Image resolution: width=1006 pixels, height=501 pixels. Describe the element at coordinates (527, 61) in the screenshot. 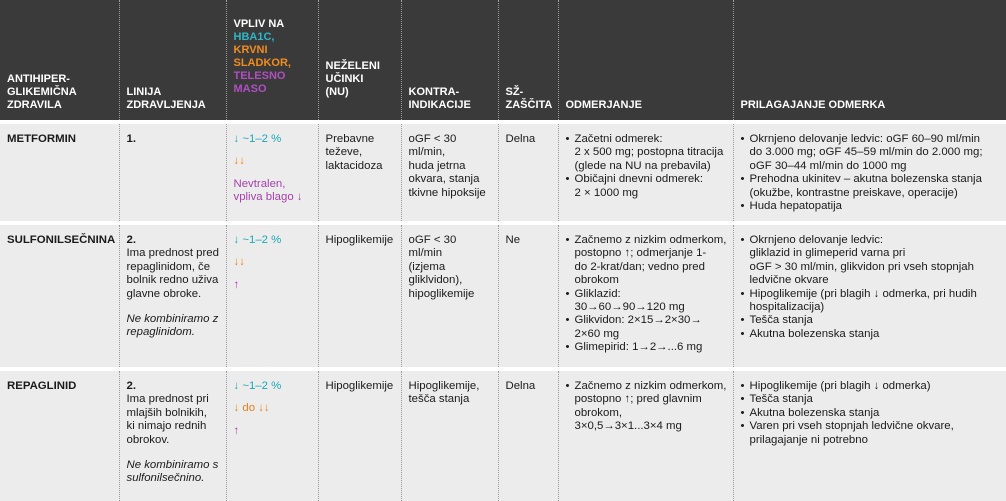

I see `header-cv-protection: SŽ- ZAŠČITA` at that location.